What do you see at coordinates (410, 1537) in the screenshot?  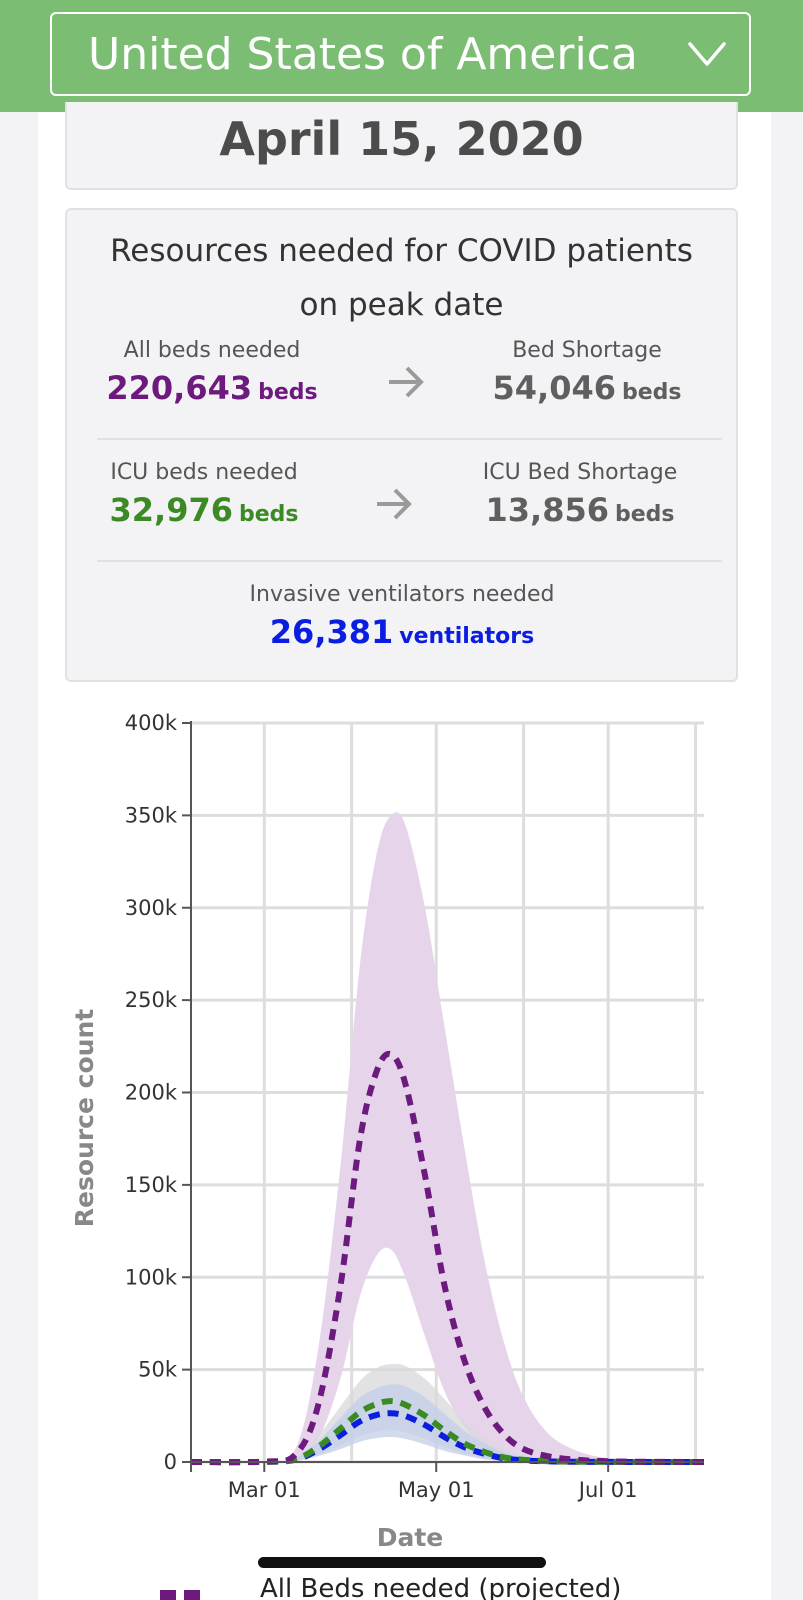 I see `x-axis-title: Date` at bounding box center [410, 1537].